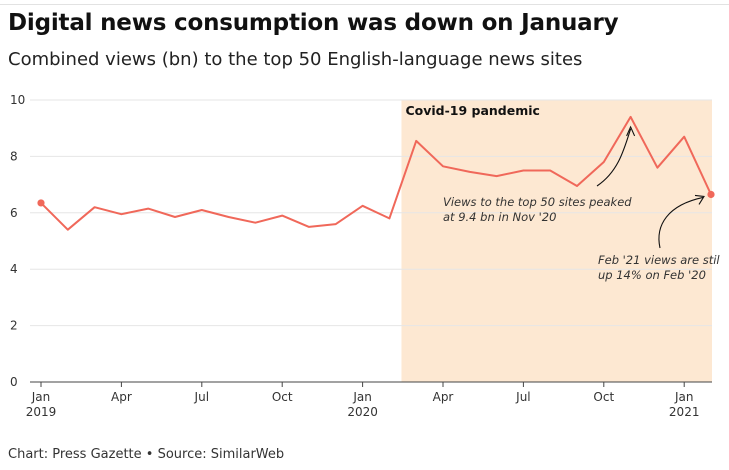 This screenshot has width=729, height=470. I want to click on feb21-annotation-text: up 14% on Feb '20, so click(652, 275).